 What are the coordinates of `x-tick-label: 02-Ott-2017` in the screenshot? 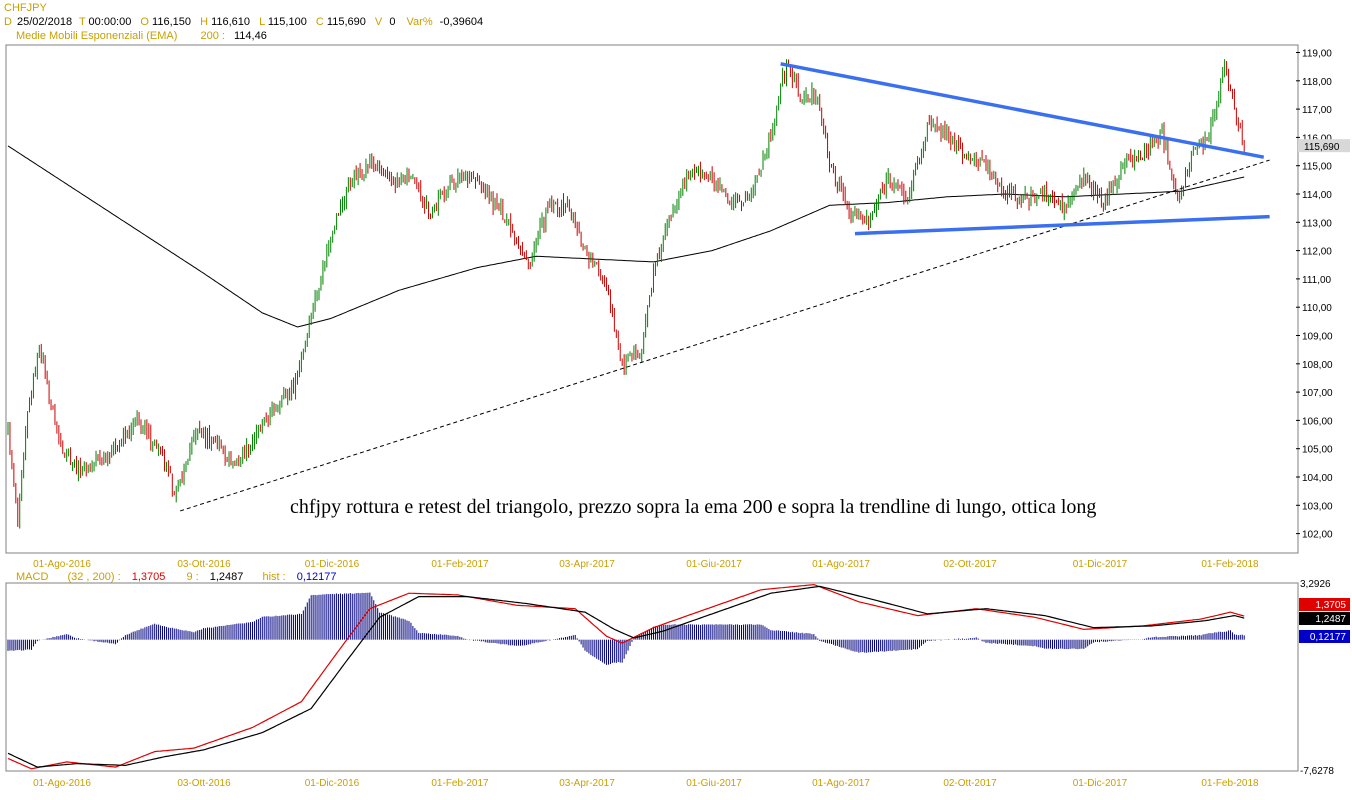 It's located at (970, 564).